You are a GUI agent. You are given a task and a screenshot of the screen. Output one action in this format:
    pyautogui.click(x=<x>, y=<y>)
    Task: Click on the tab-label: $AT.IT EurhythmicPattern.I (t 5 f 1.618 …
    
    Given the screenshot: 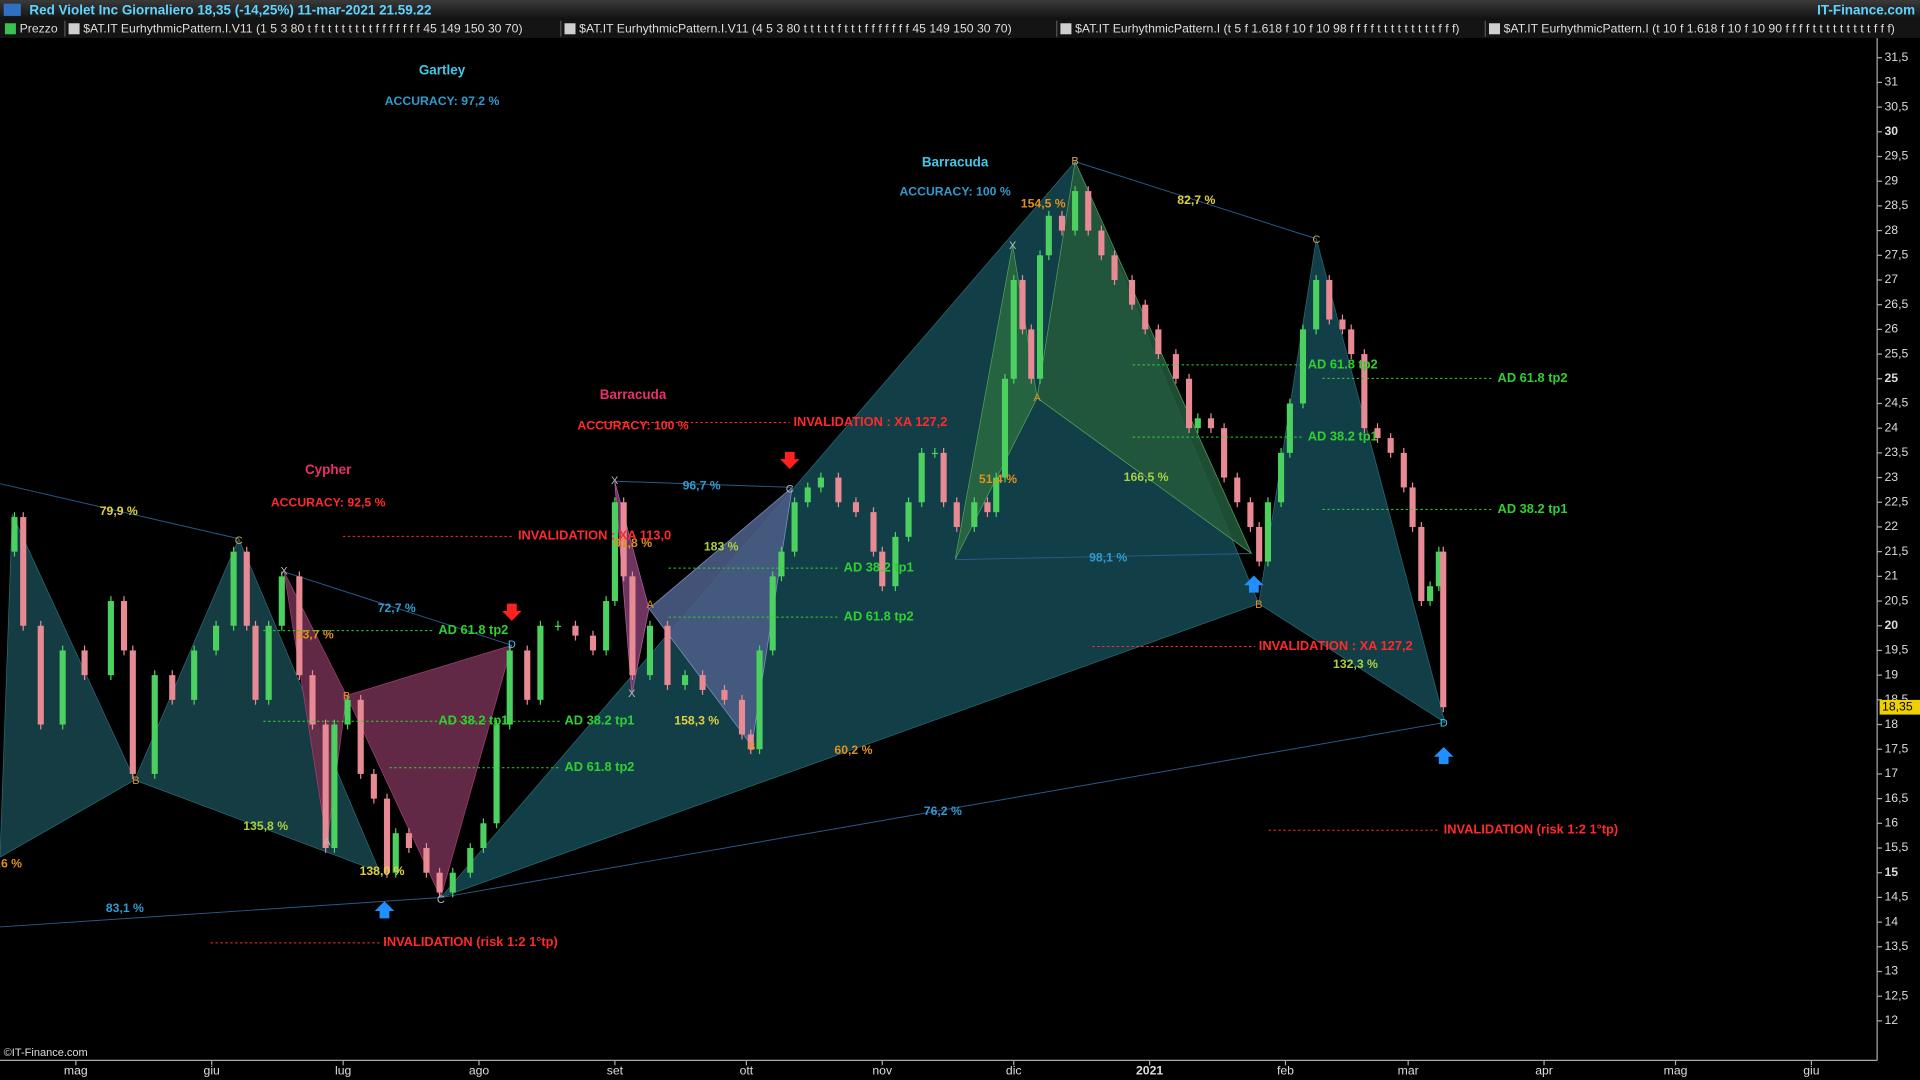 What is the action you would take?
    pyautogui.click(x=1267, y=29)
    